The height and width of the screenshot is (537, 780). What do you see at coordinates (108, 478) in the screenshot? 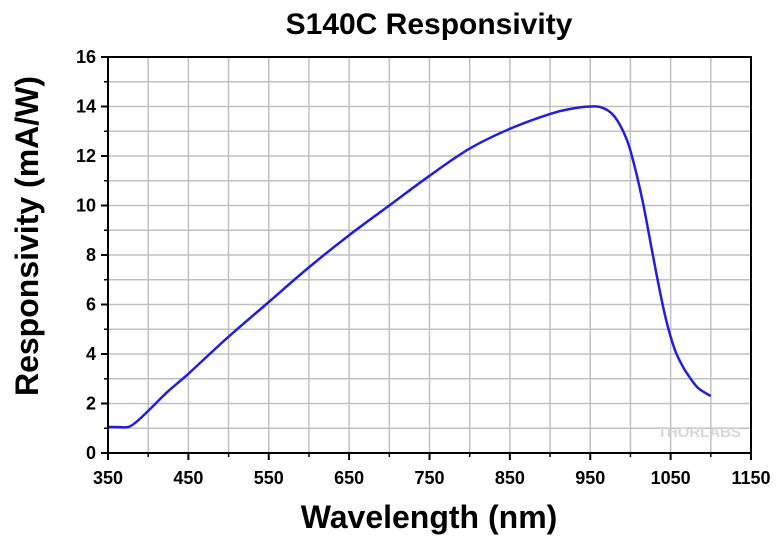
I see `x-tick-label: 350` at bounding box center [108, 478].